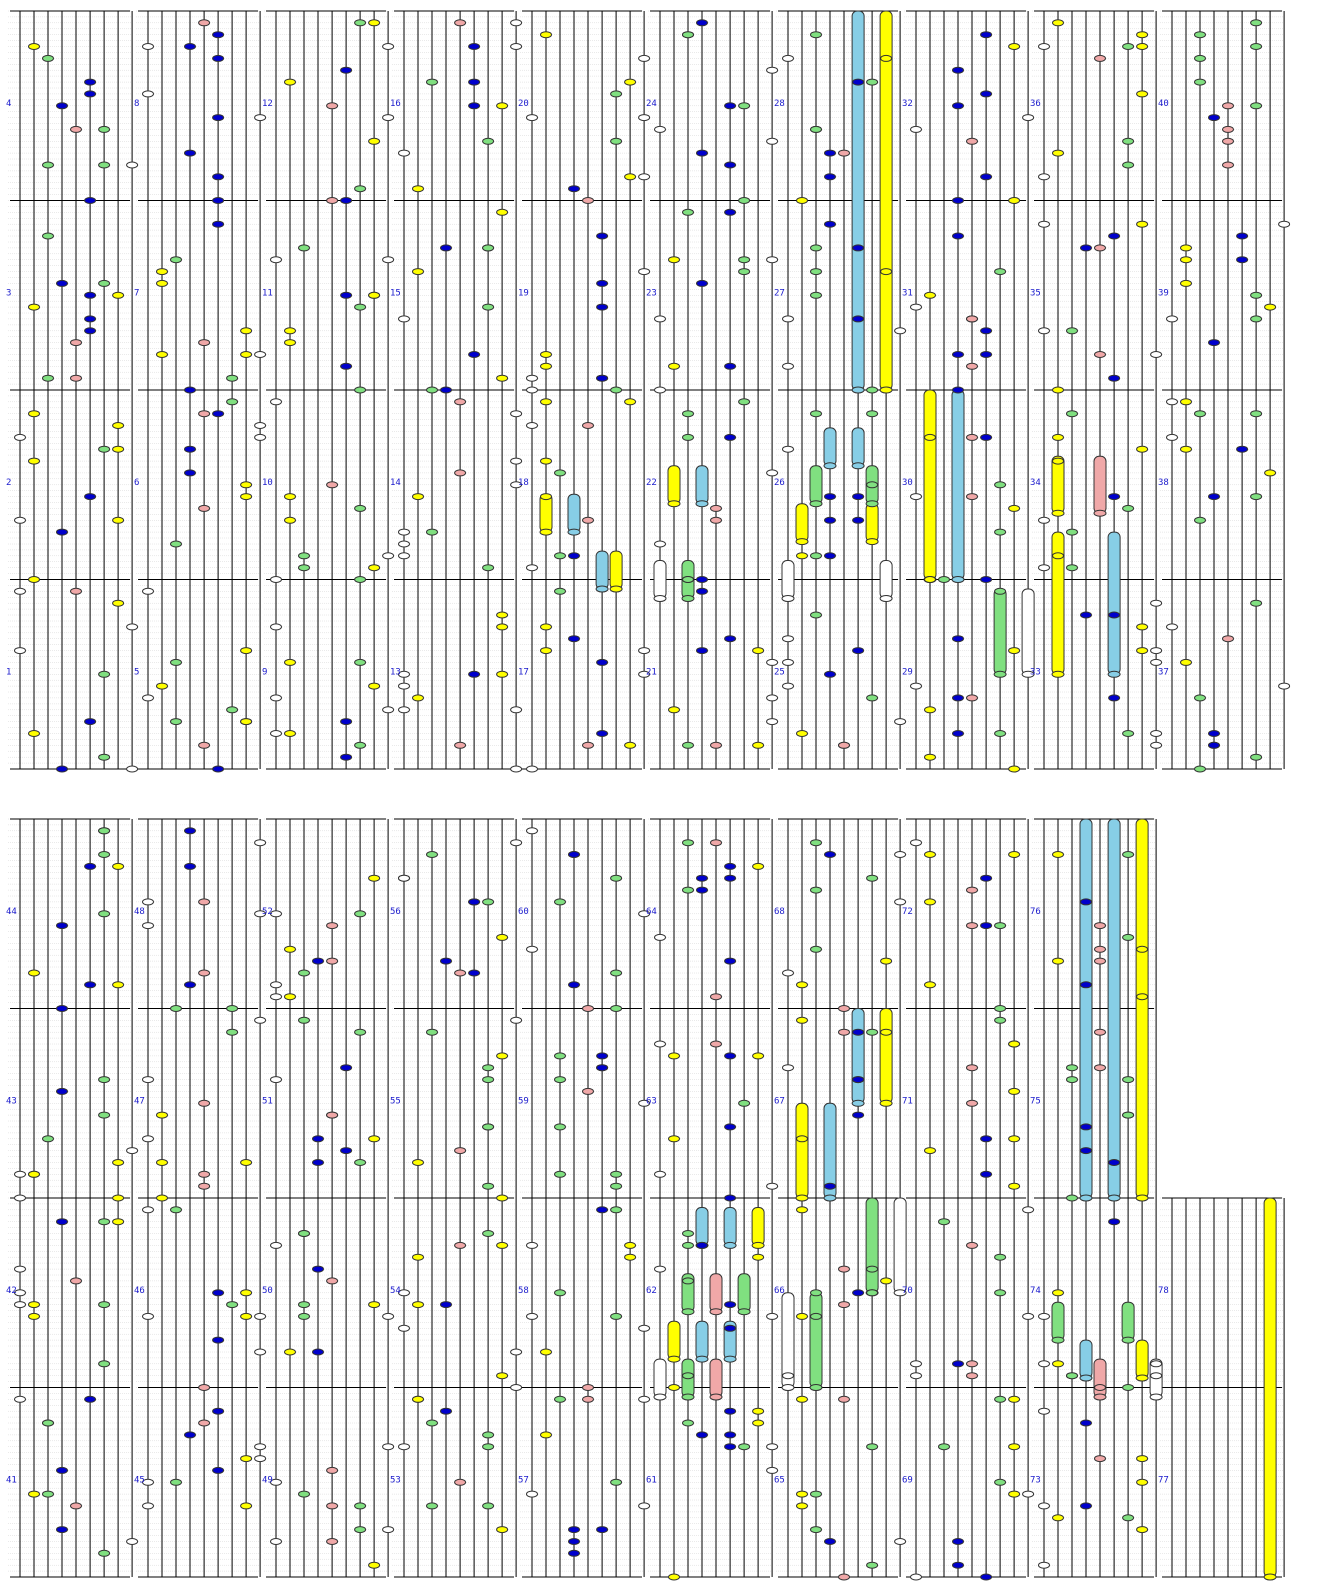  What do you see at coordinates (395, 483) in the screenshot?
I see `measure-number: 14` at bounding box center [395, 483].